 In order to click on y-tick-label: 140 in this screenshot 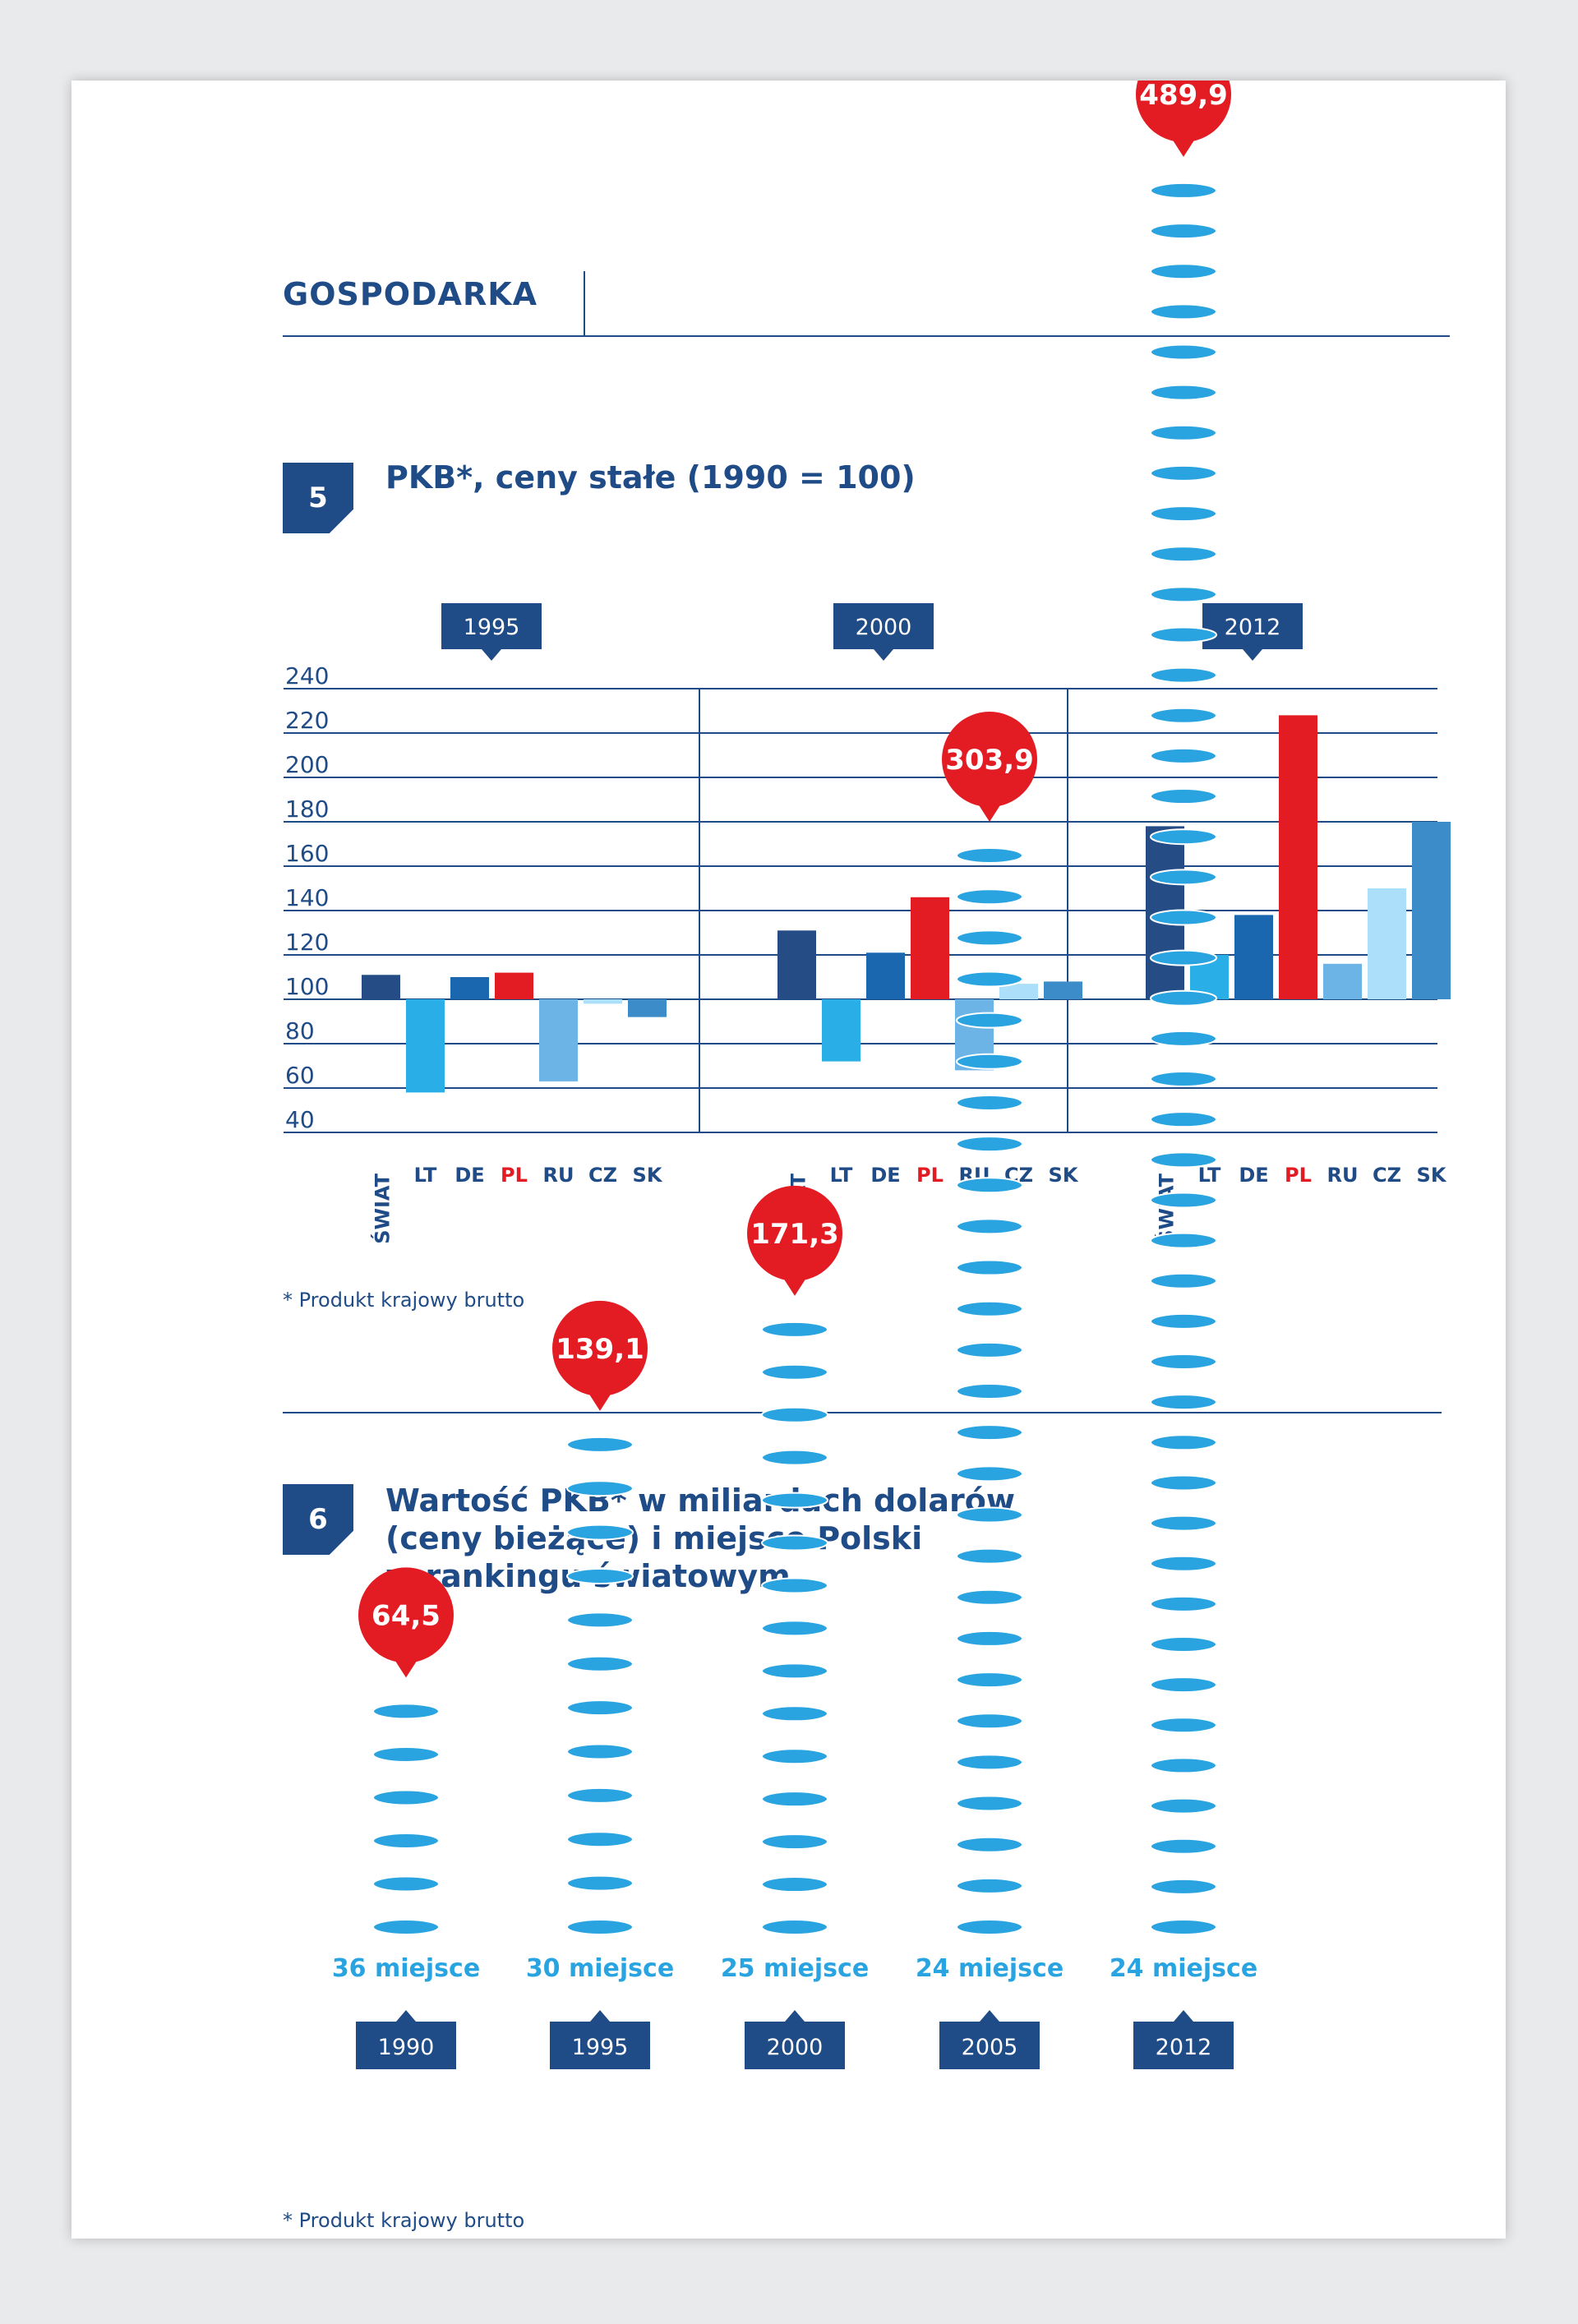, I will do `click(307, 897)`.